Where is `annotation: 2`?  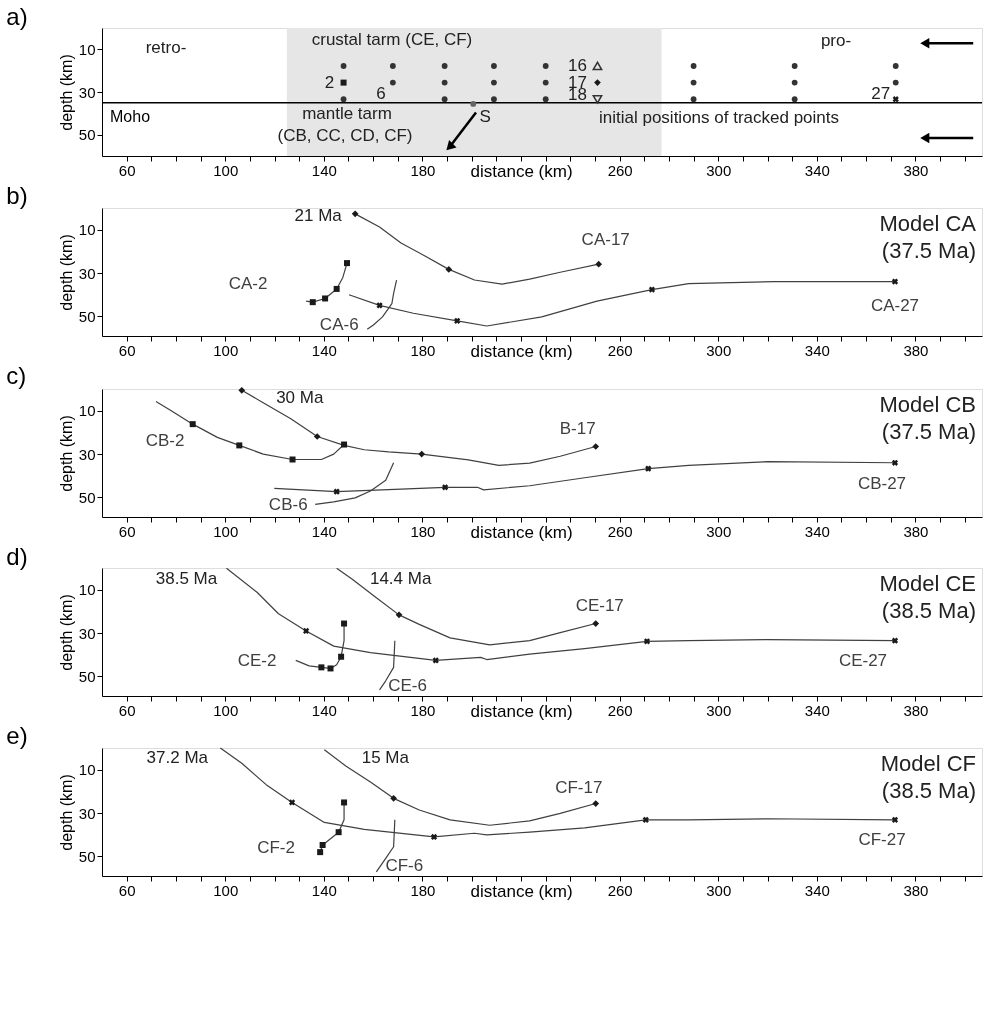 annotation: 2 is located at coordinates (329, 82).